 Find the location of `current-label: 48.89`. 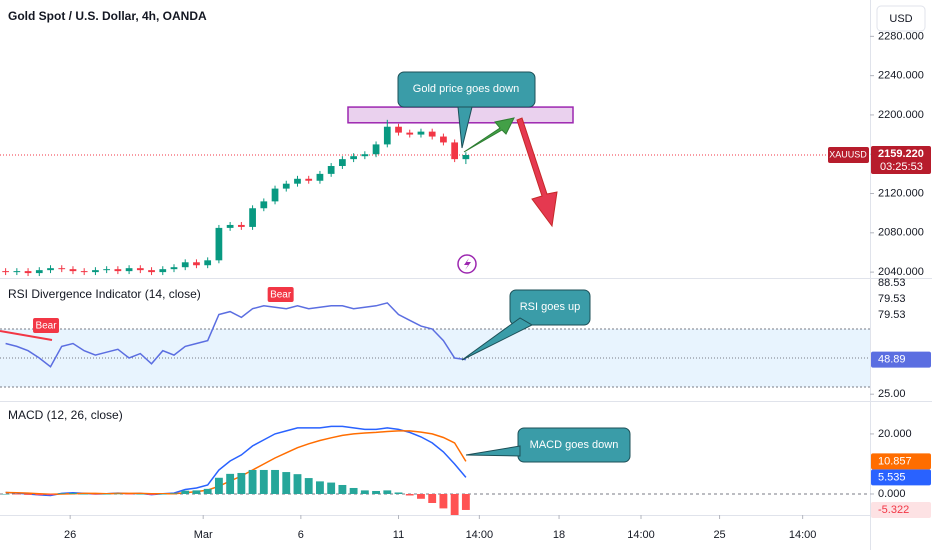

current-label: 48.89 is located at coordinates (892, 359).